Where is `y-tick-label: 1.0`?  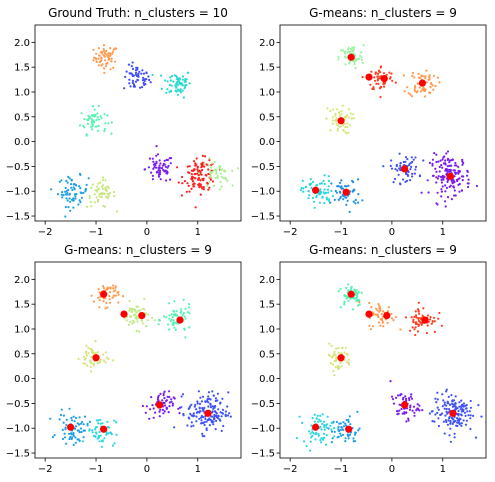 y-tick-label: 1.0 is located at coordinates (267, 329).